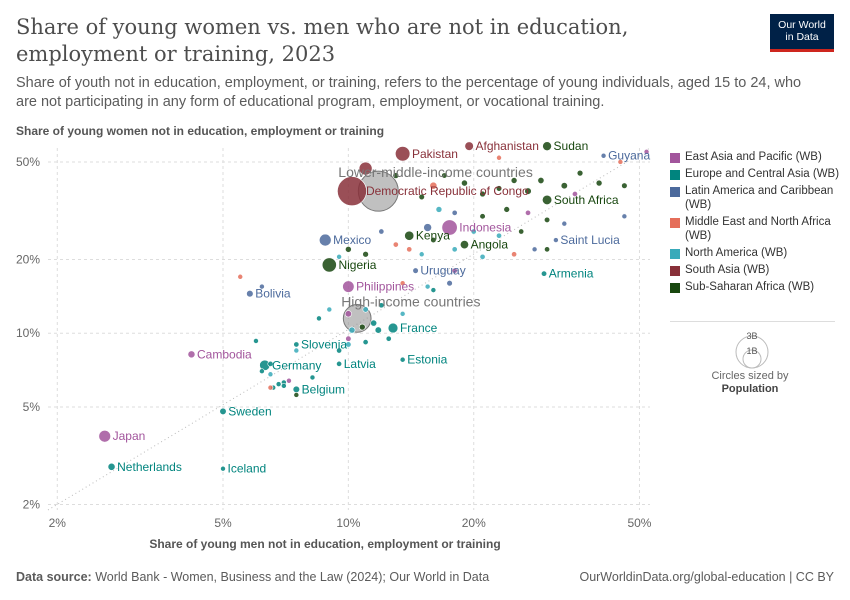 Image resolution: width=850 pixels, height=600 pixels. Describe the element at coordinates (32, 505) in the screenshot. I see `y-tick-label: 2%` at that location.